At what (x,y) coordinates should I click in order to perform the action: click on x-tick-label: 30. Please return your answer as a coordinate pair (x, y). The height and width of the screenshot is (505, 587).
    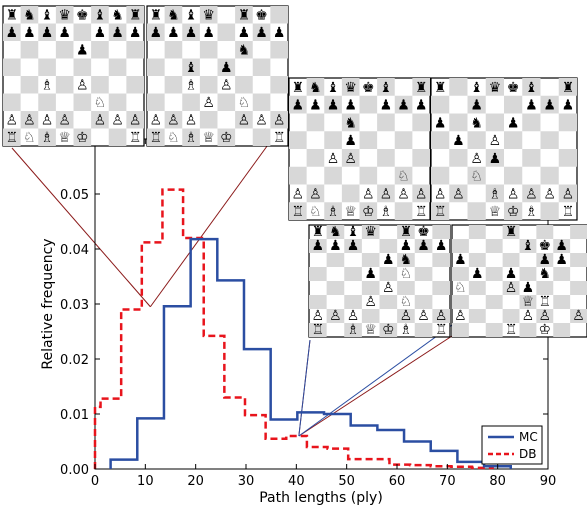
    Looking at the image, I should click on (246, 481).